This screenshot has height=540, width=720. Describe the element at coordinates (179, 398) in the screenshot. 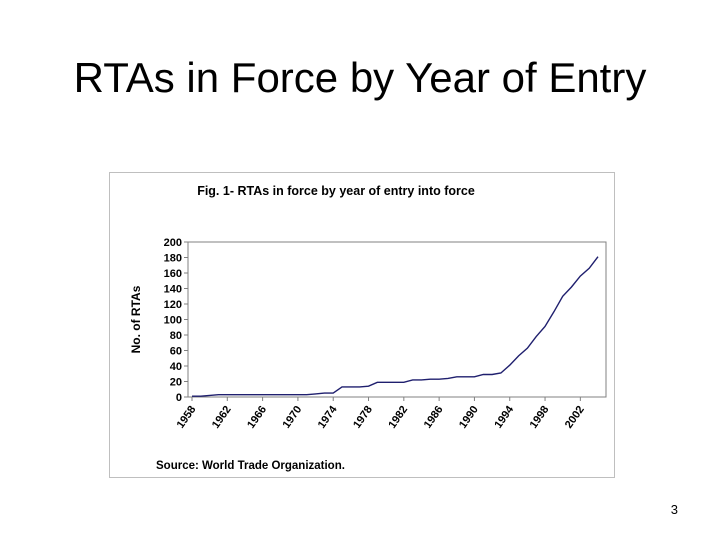

I see `y-tick-label: 0` at that location.